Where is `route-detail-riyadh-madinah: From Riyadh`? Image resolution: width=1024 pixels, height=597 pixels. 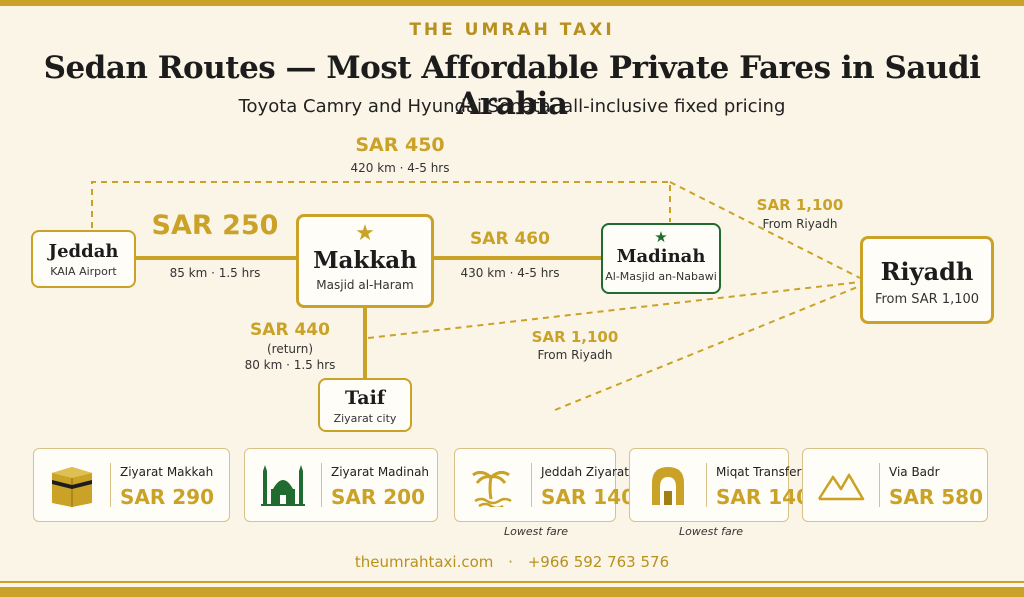 route-detail-riyadh-madinah: From Riyadh is located at coordinates (800, 224).